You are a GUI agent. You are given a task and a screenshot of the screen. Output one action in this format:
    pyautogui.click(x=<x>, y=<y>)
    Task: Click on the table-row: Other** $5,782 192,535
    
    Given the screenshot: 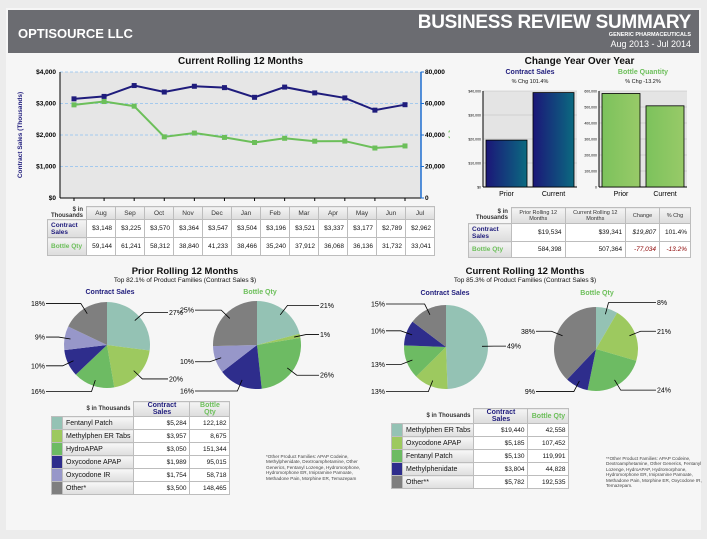 What is the action you would take?
    pyautogui.click(x=480, y=482)
    